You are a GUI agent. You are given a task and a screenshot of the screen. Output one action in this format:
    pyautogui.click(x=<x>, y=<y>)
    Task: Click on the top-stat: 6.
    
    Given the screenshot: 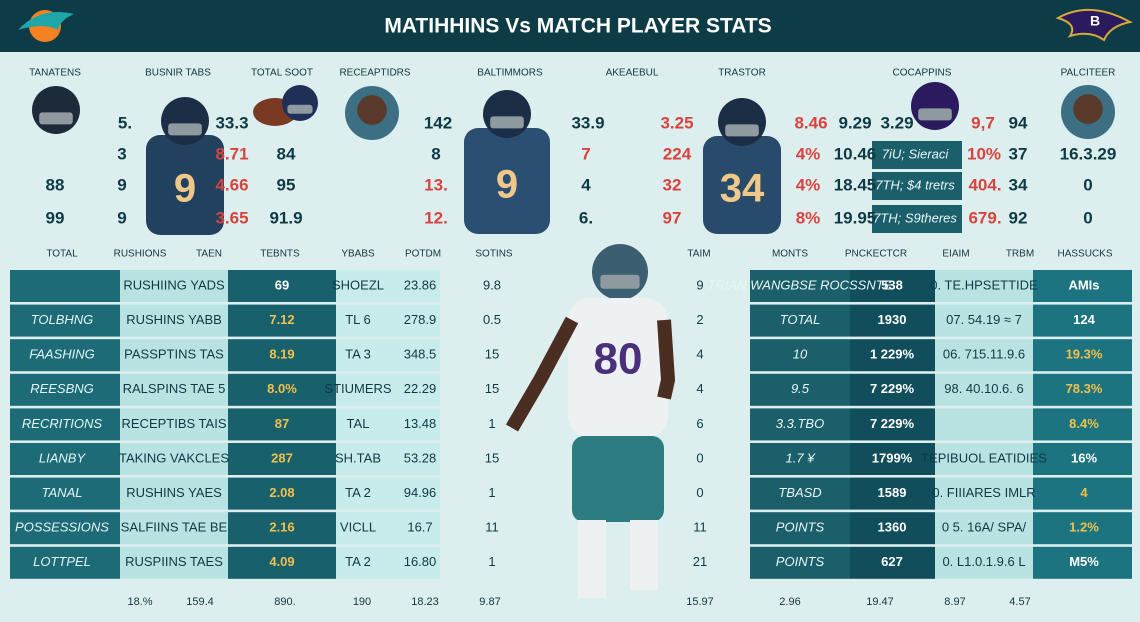 What is the action you would take?
    pyautogui.click(x=586, y=217)
    